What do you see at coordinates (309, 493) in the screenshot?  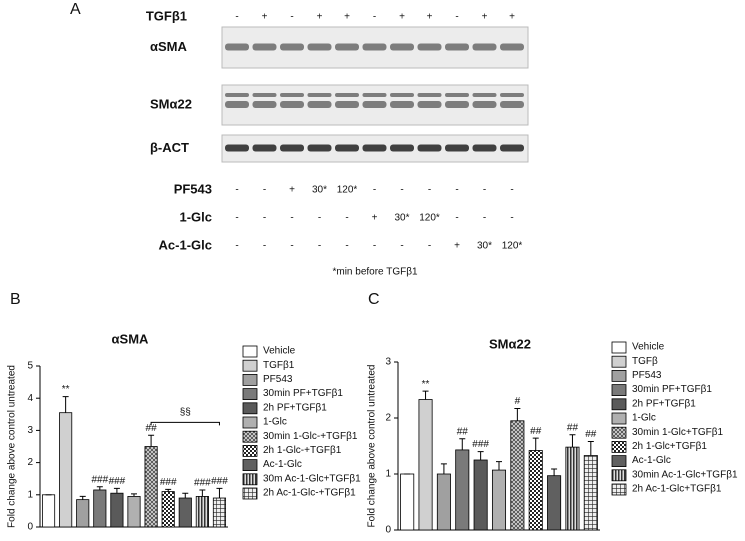 I see `legend-label: 2h Ac-1-Glc-+TGFβ1` at bounding box center [309, 493].